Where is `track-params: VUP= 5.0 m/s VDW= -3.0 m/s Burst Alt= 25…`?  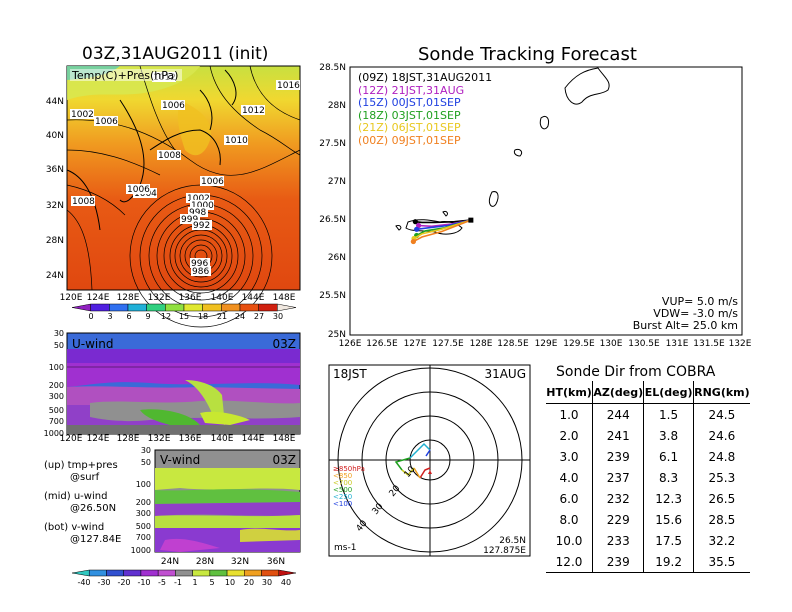 track-params: VUP= 5.0 m/s VDW= -3.0 m/s Burst Alt= 25… is located at coordinates (679, 314).